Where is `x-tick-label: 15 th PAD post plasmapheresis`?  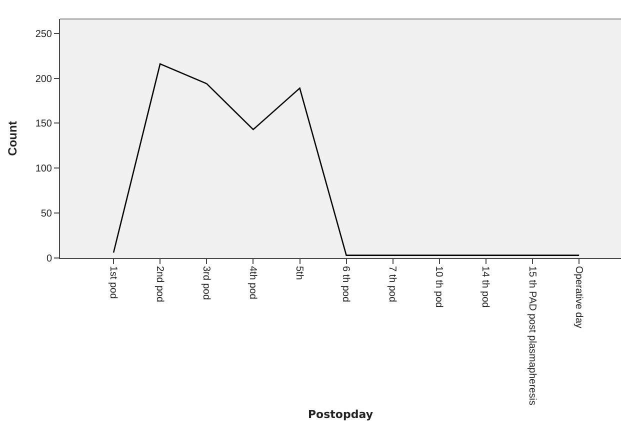 x-tick-label: 15 th PAD post plasmapheresis is located at coordinates (532, 336).